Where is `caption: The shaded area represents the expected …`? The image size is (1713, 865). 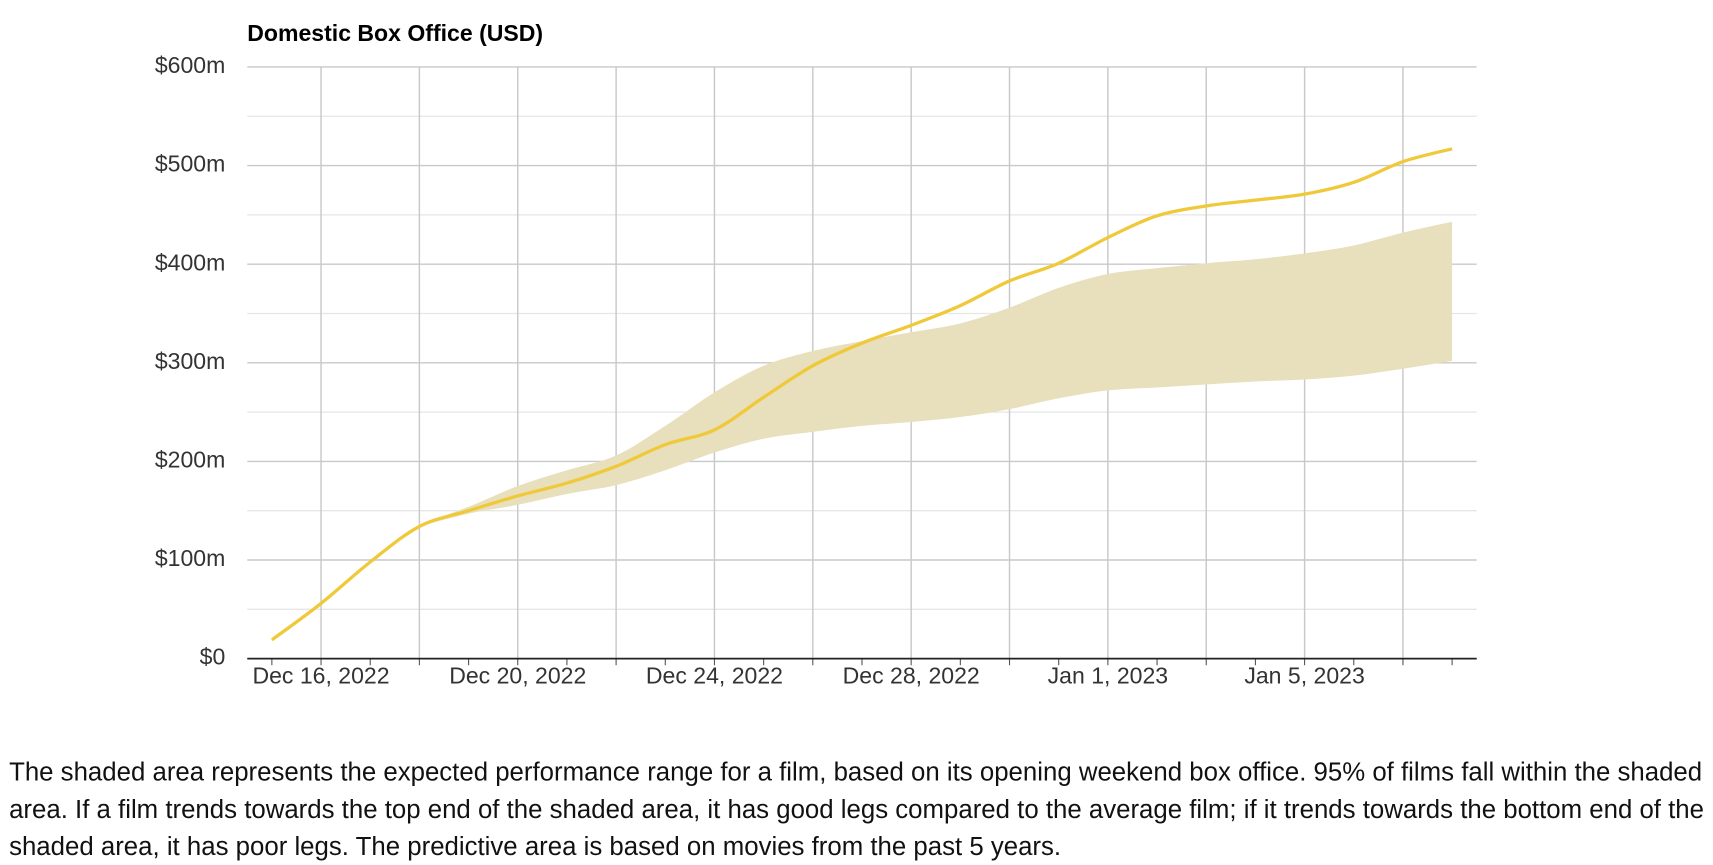
caption: The shaded area represents the expected … is located at coordinates (857, 809).